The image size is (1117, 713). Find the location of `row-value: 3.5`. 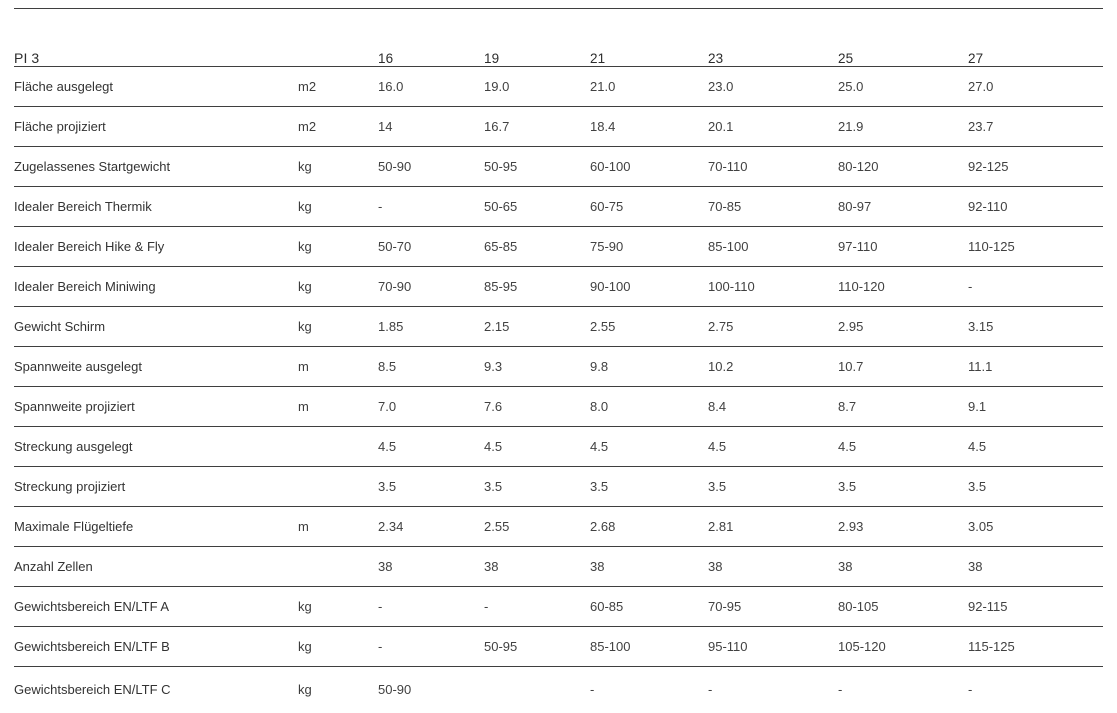

row-value: 3.5 is located at coordinates (431, 486).